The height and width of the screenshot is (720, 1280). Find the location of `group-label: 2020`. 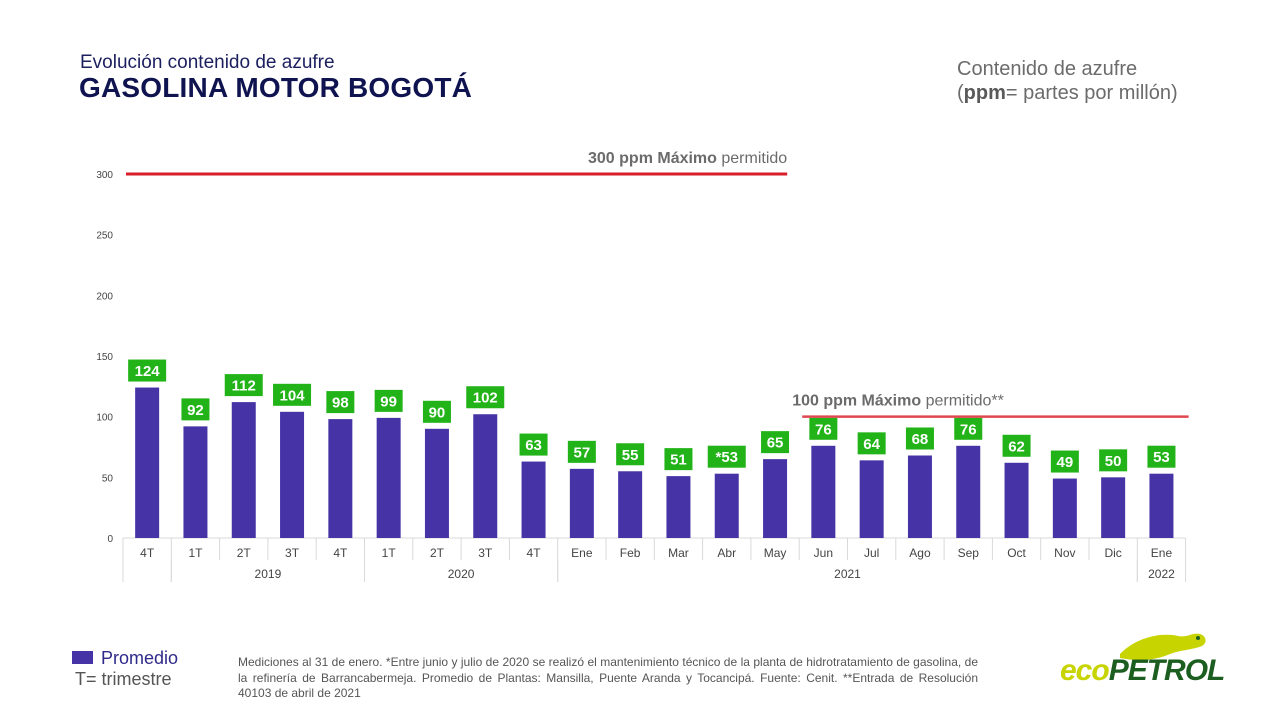

group-label: 2020 is located at coordinates (461, 574).